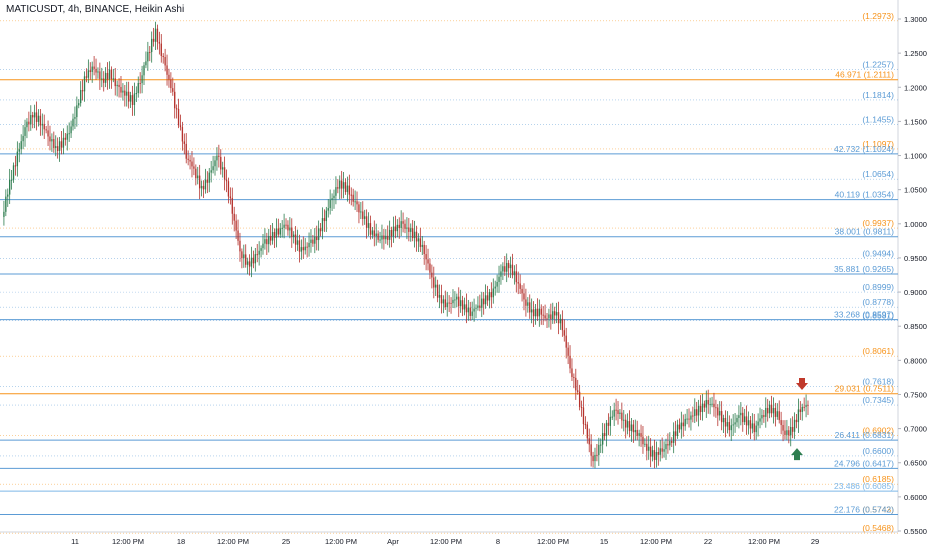 The height and width of the screenshot is (550, 932). Describe the element at coordinates (915, 463) in the screenshot. I see `price-tick-label: 0.6500` at that location.